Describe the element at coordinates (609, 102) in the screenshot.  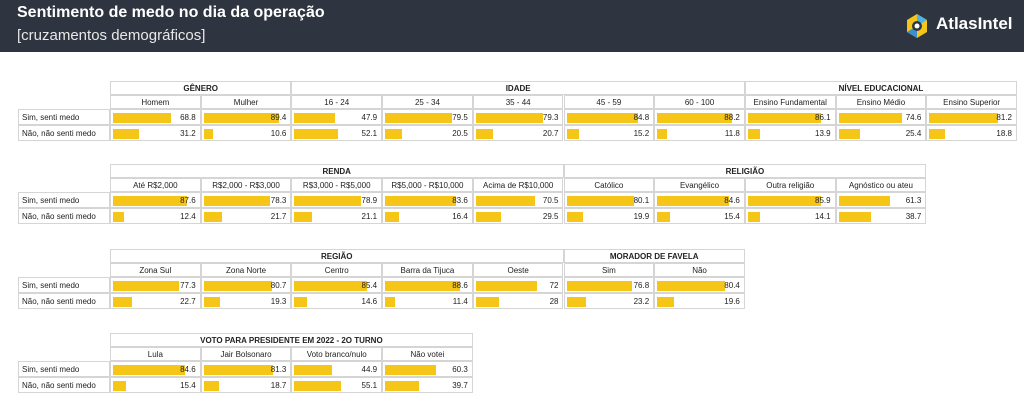
I see `category-header: 45 - 59` at that location.